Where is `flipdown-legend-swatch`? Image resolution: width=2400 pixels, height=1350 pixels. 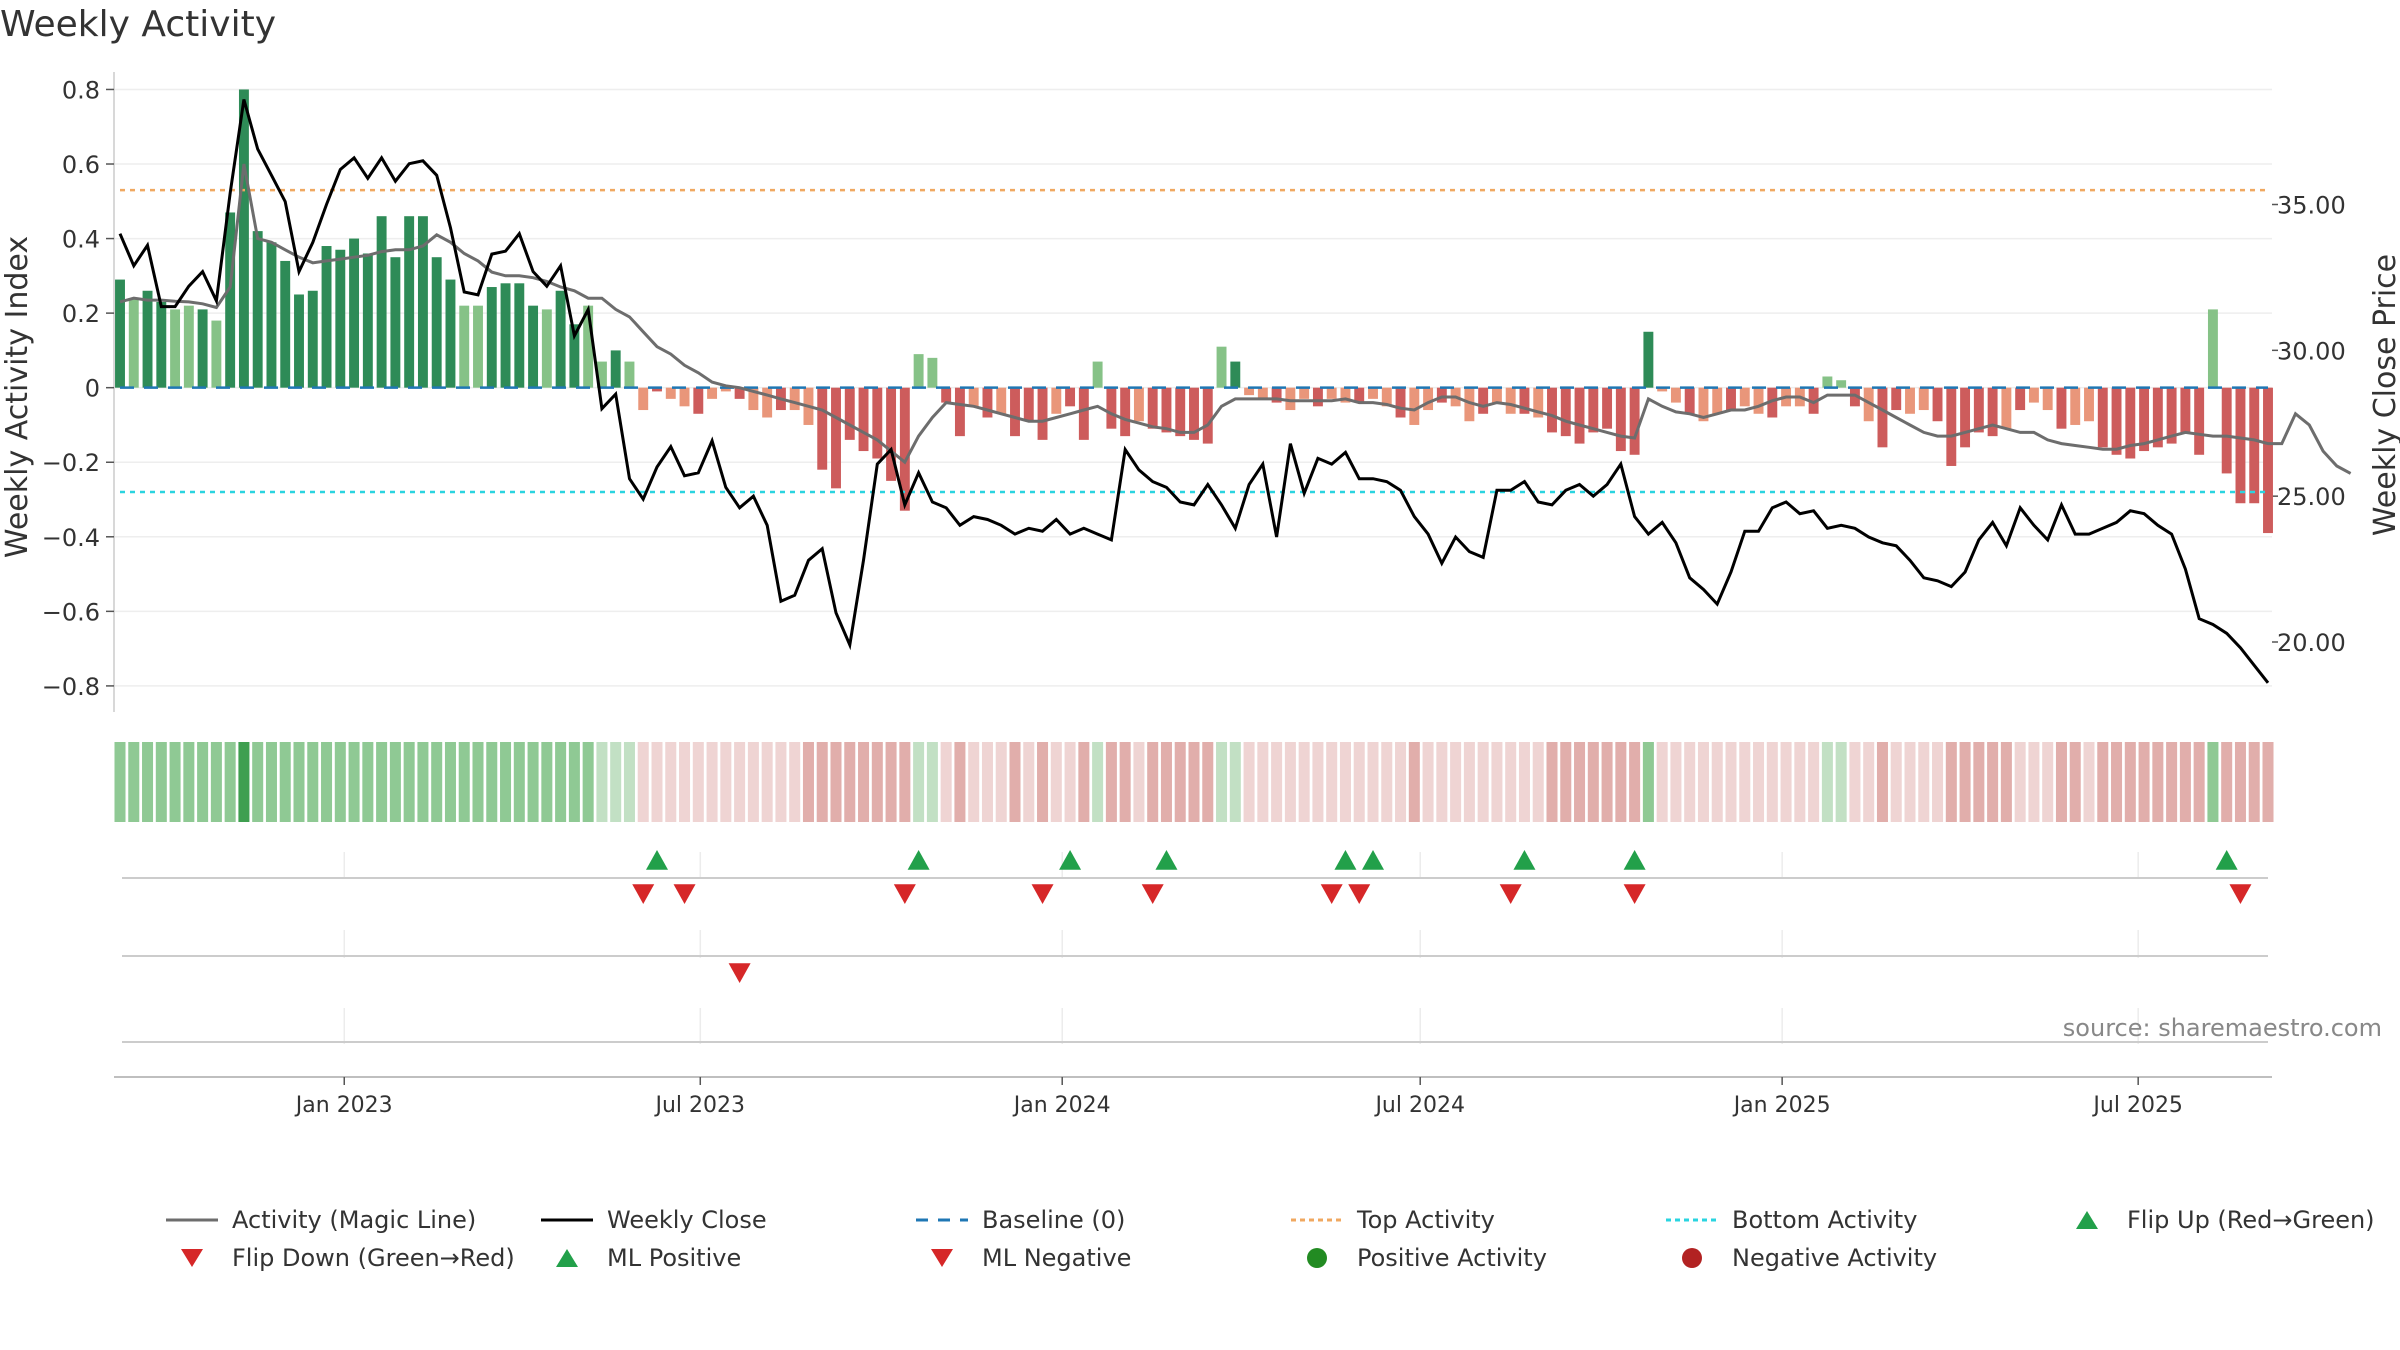
flipdown-legend-swatch is located at coordinates (192, 1258).